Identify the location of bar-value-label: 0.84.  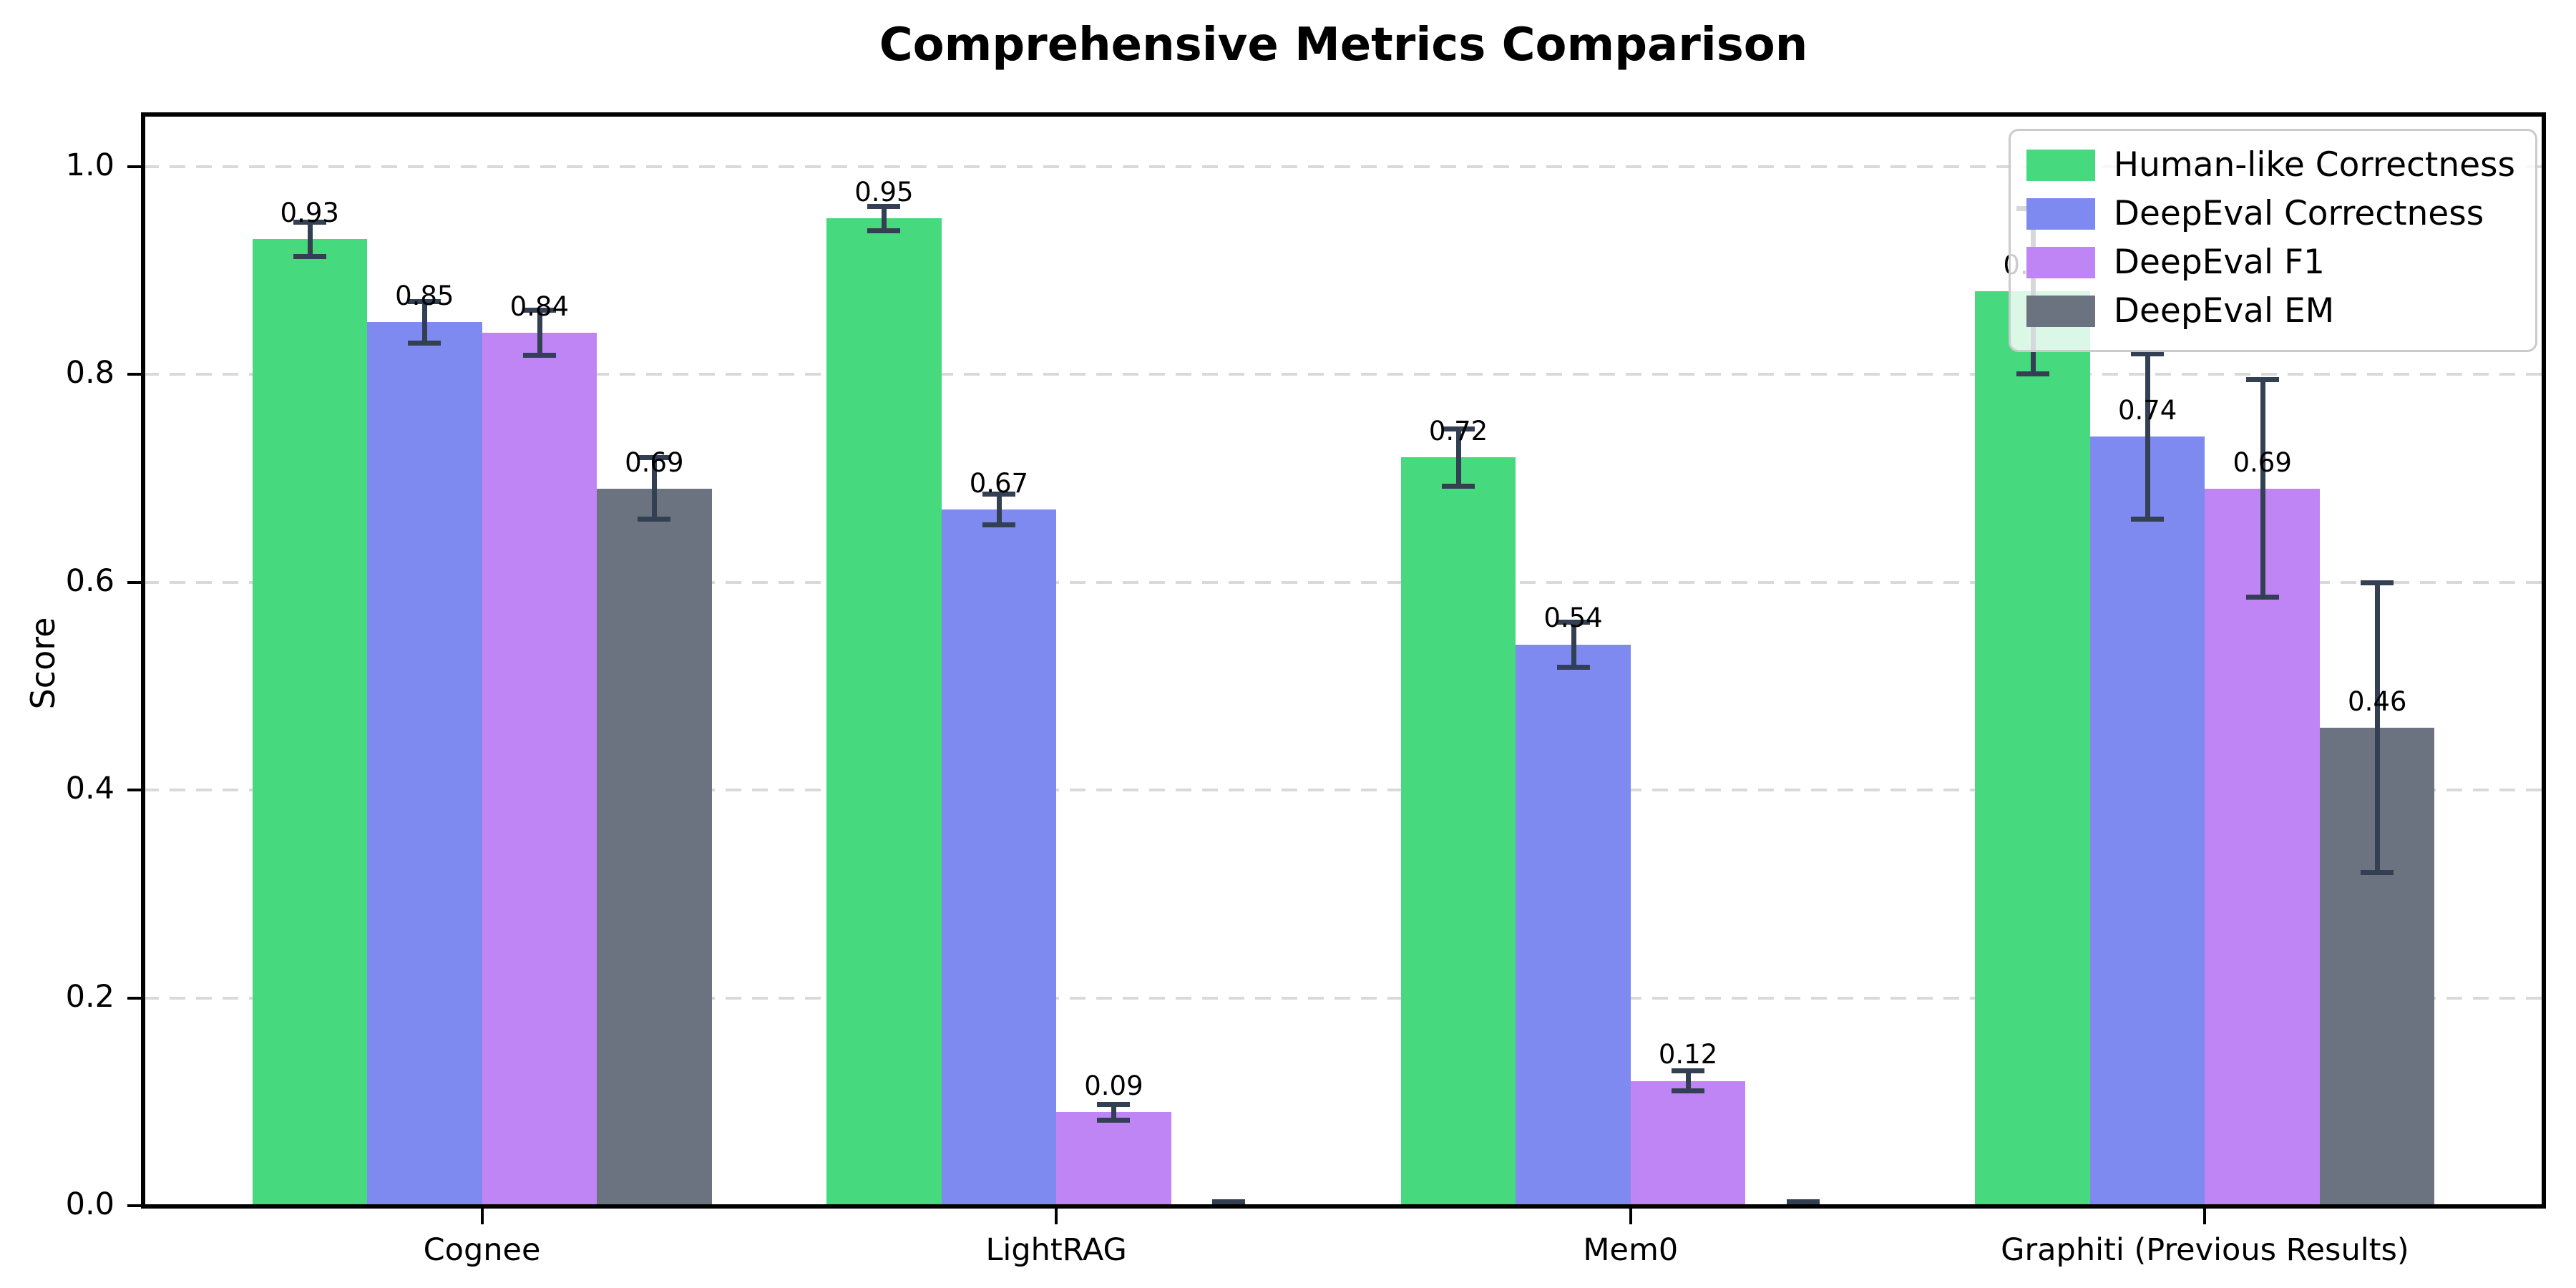
(539, 306).